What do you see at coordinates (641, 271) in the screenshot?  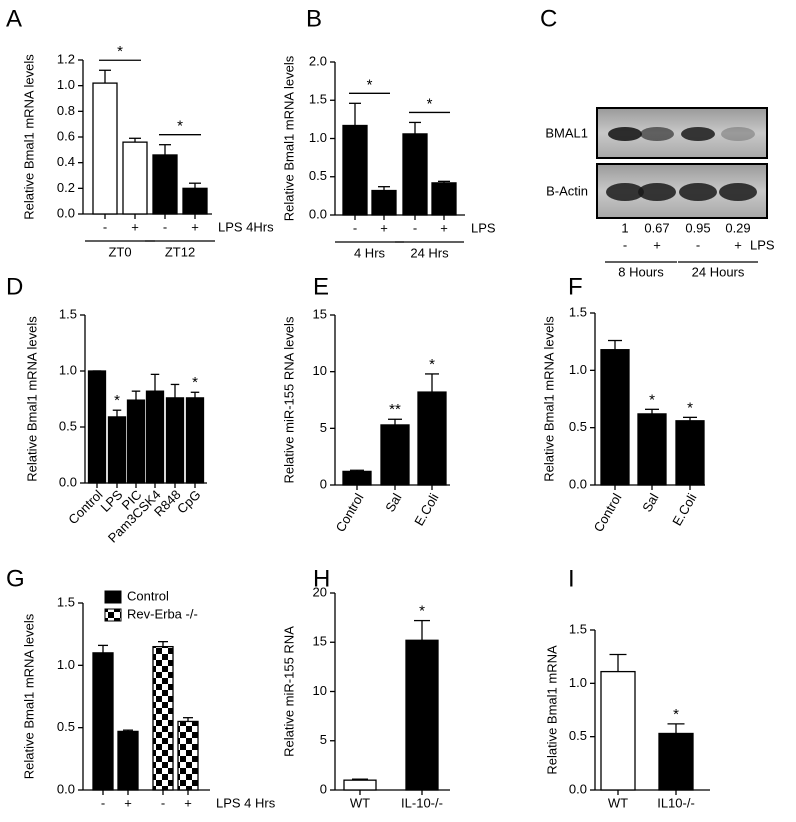 I see `group-label: 8 Hours` at bounding box center [641, 271].